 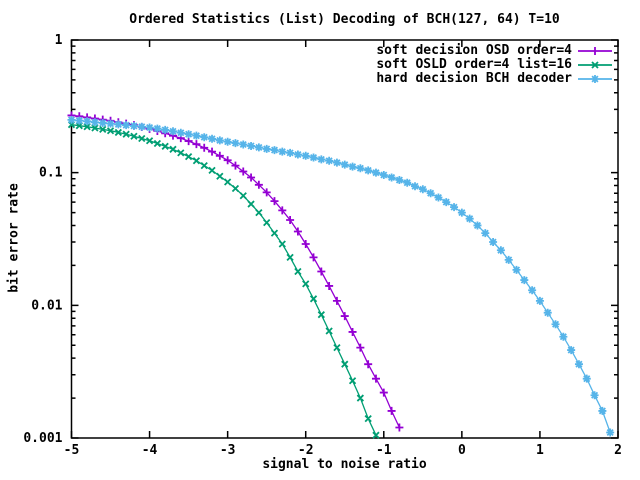 I want to click on x-axis-label: signal to noise ratio, so click(x=344, y=464).